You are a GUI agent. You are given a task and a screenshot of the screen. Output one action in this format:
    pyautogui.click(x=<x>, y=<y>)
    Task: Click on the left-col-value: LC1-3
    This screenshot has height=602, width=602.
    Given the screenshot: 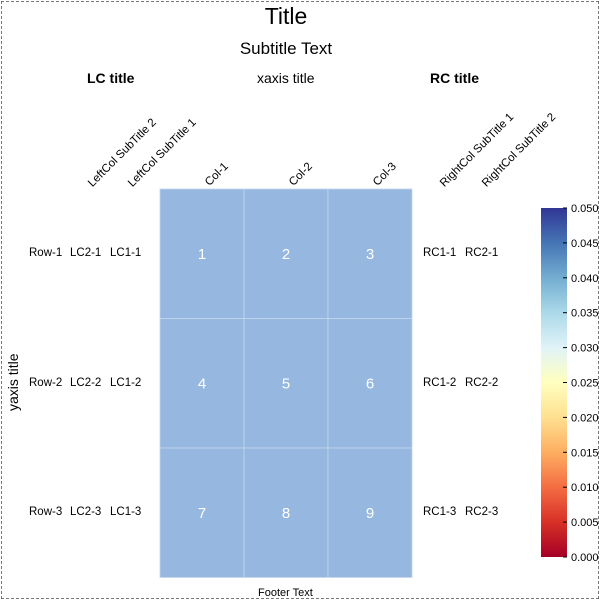 What is the action you would take?
    pyautogui.click(x=126, y=512)
    